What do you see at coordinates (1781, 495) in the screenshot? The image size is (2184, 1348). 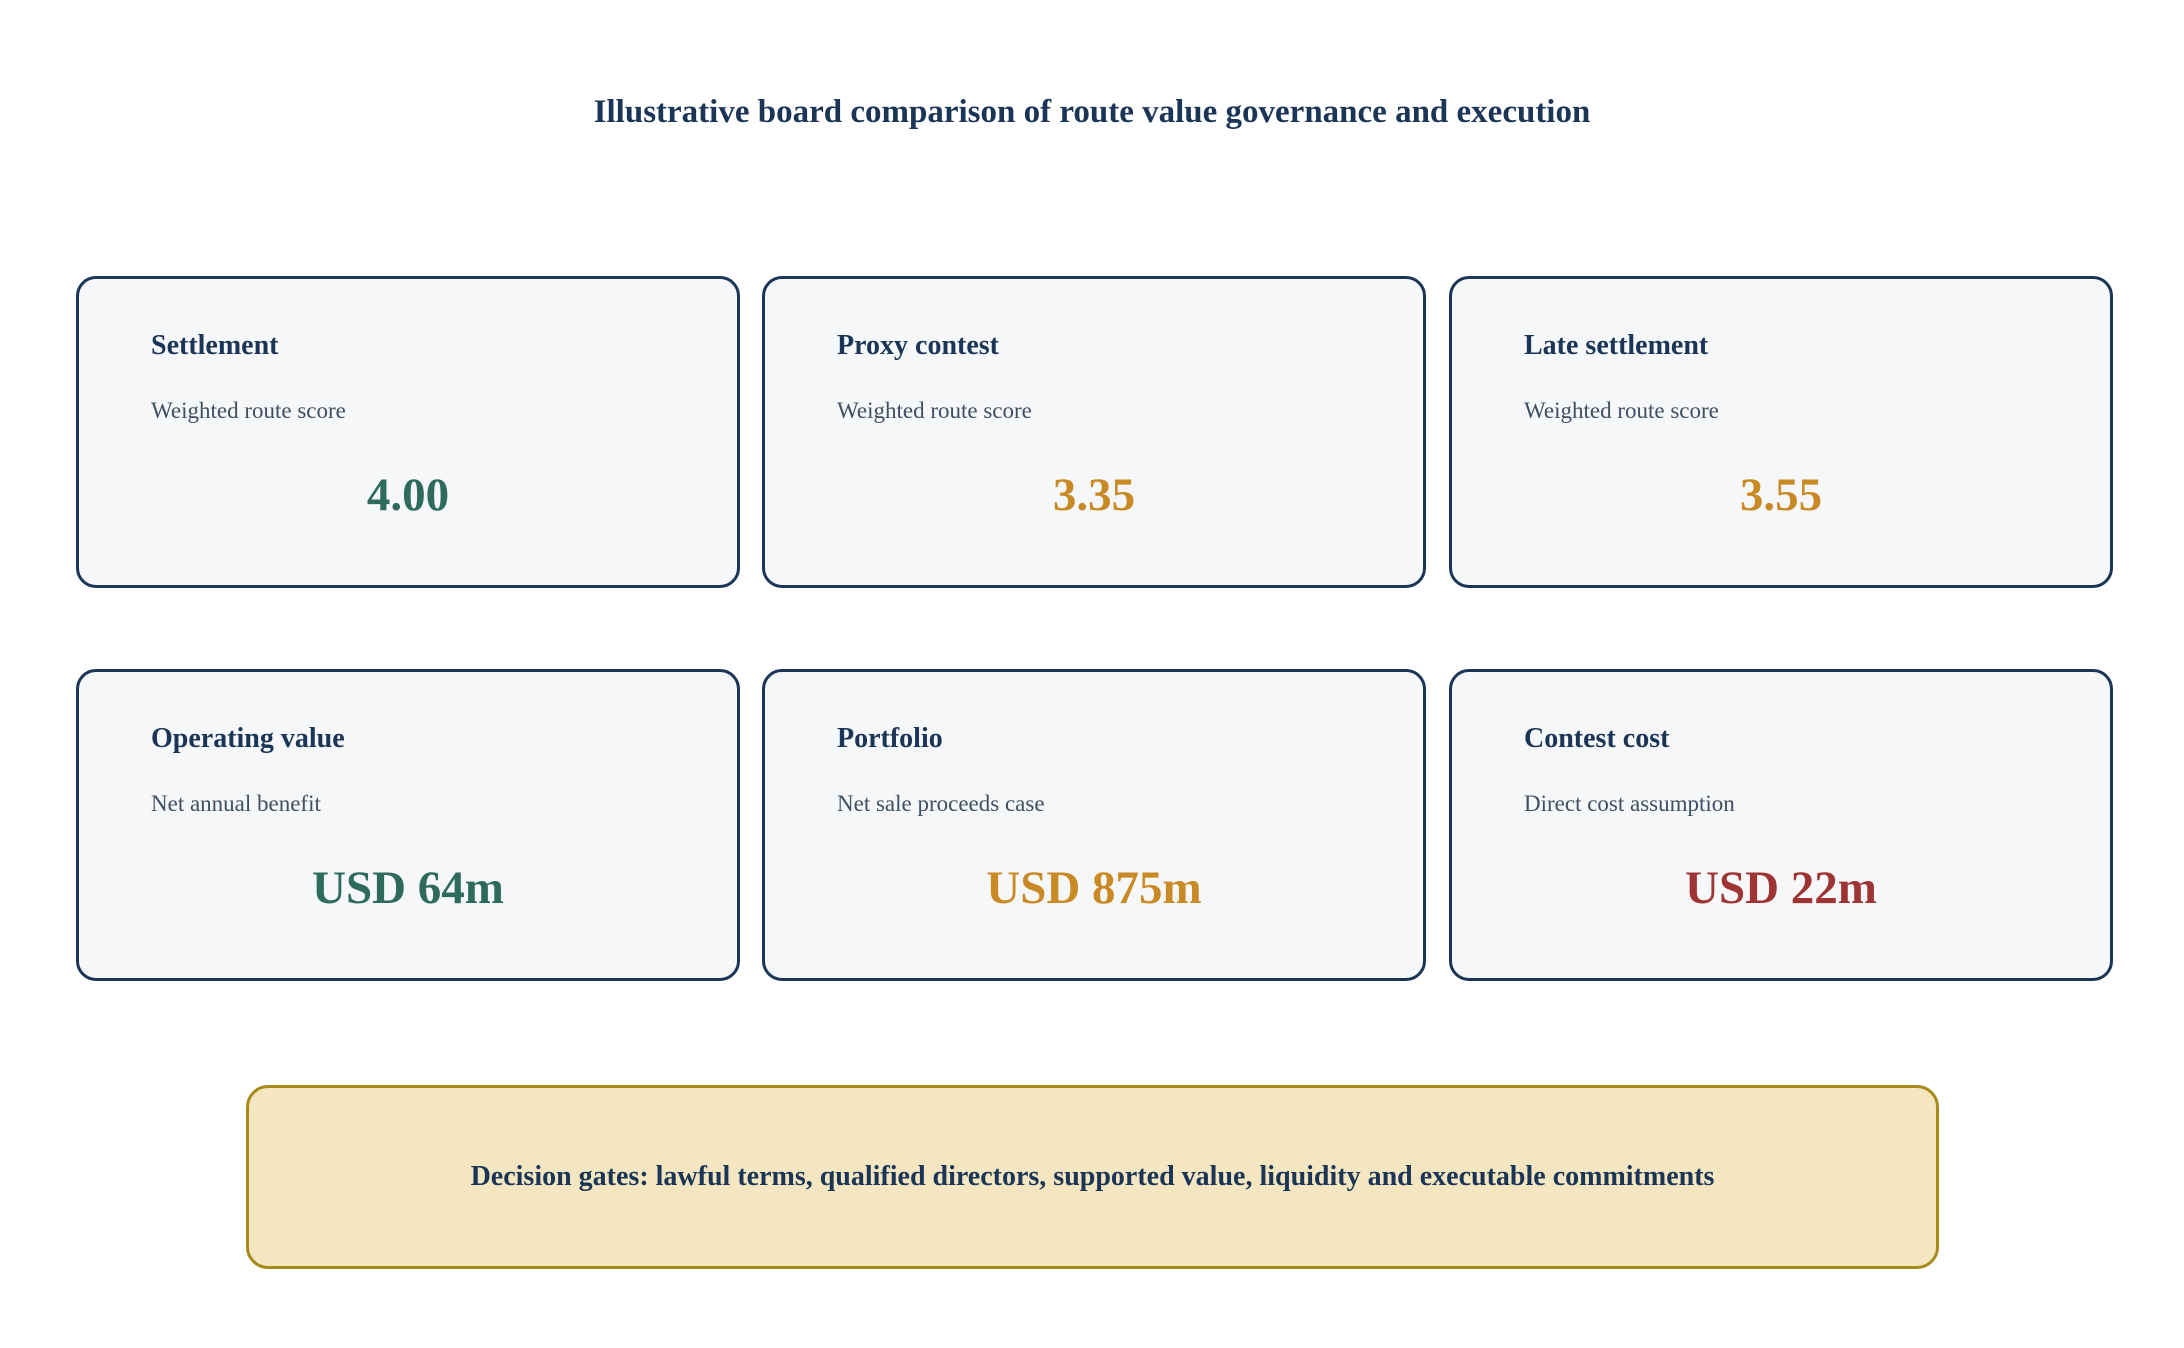 I see `card-value: 3.55` at bounding box center [1781, 495].